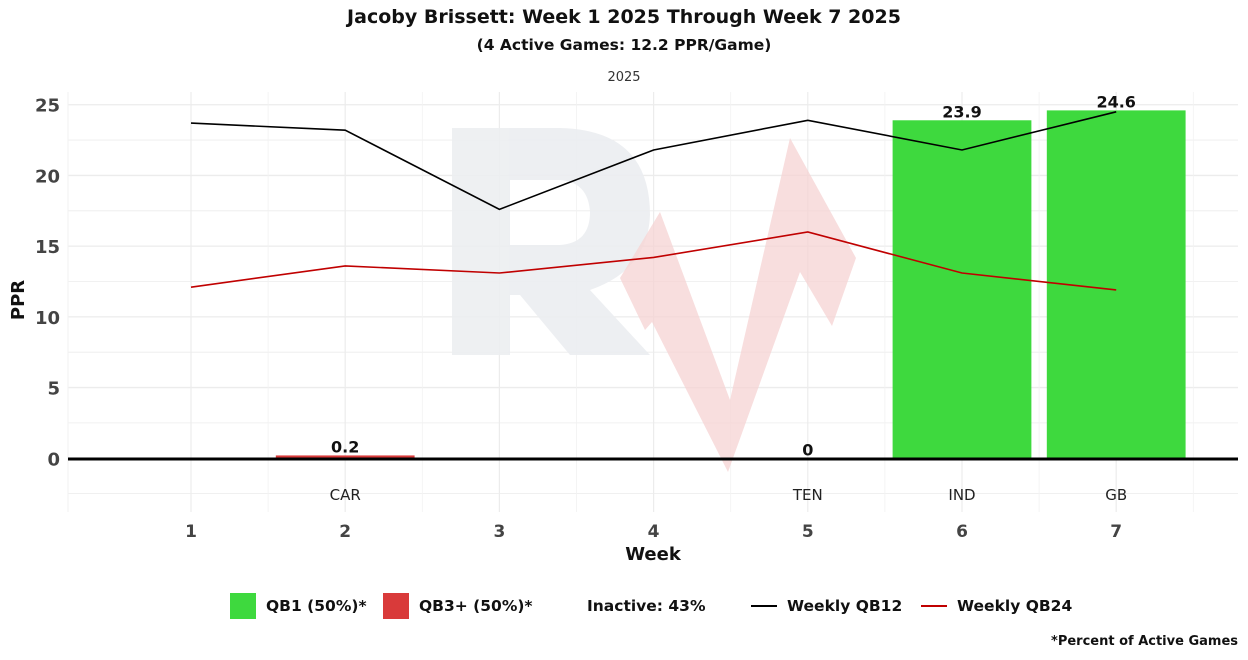  I want to click on bar-value-label: 24.6, so click(1115, 101).